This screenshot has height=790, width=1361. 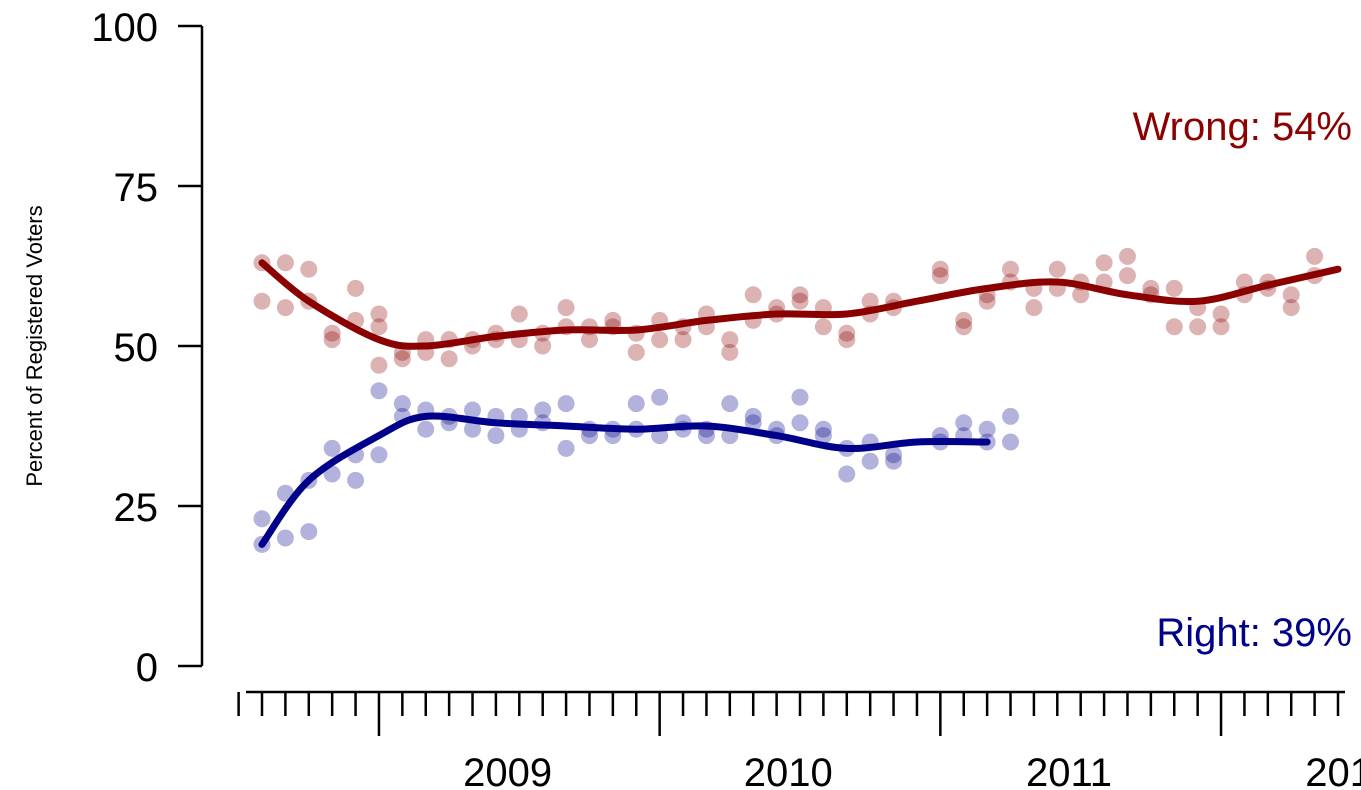 What do you see at coordinates (34, 345) in the screenshot?
I see `y-axis-label: Percent of Registered Voters` at bounding box center [34, 345].